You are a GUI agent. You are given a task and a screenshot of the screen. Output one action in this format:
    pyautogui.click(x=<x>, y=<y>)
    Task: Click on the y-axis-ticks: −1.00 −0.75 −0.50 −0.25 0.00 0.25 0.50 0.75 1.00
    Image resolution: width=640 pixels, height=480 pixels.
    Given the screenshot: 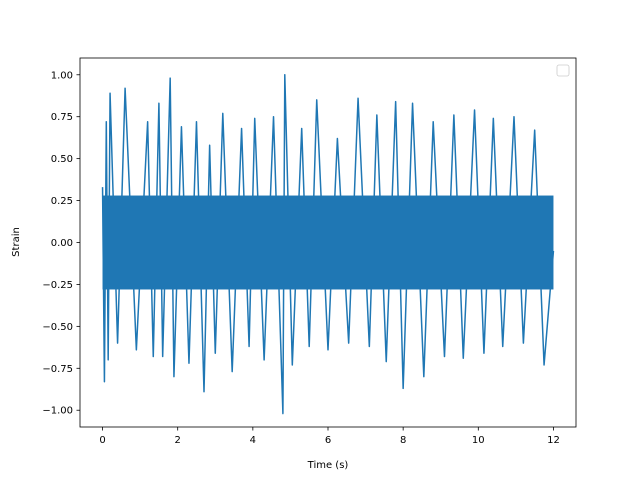 What is the action you would take?
    pyautogui.click(x=61, y=243)
    